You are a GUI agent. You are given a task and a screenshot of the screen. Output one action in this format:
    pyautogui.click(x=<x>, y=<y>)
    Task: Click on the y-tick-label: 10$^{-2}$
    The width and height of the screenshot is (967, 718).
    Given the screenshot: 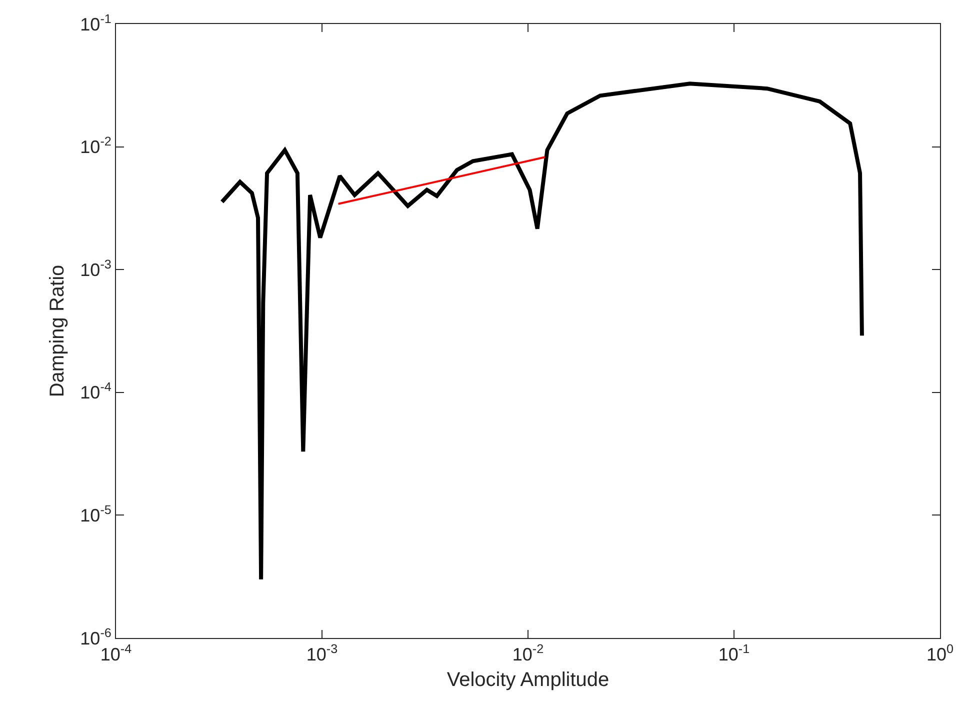 What is the action you would take?
    pyautogui.click(x=96, y=146)
    